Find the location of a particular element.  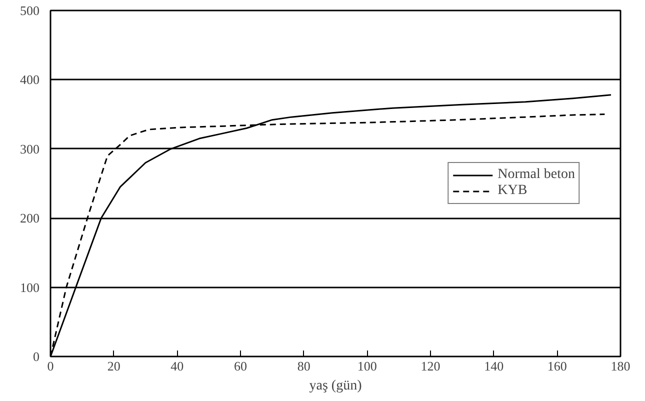

y-tick-label: 400 is located at coordinates (30, 80).